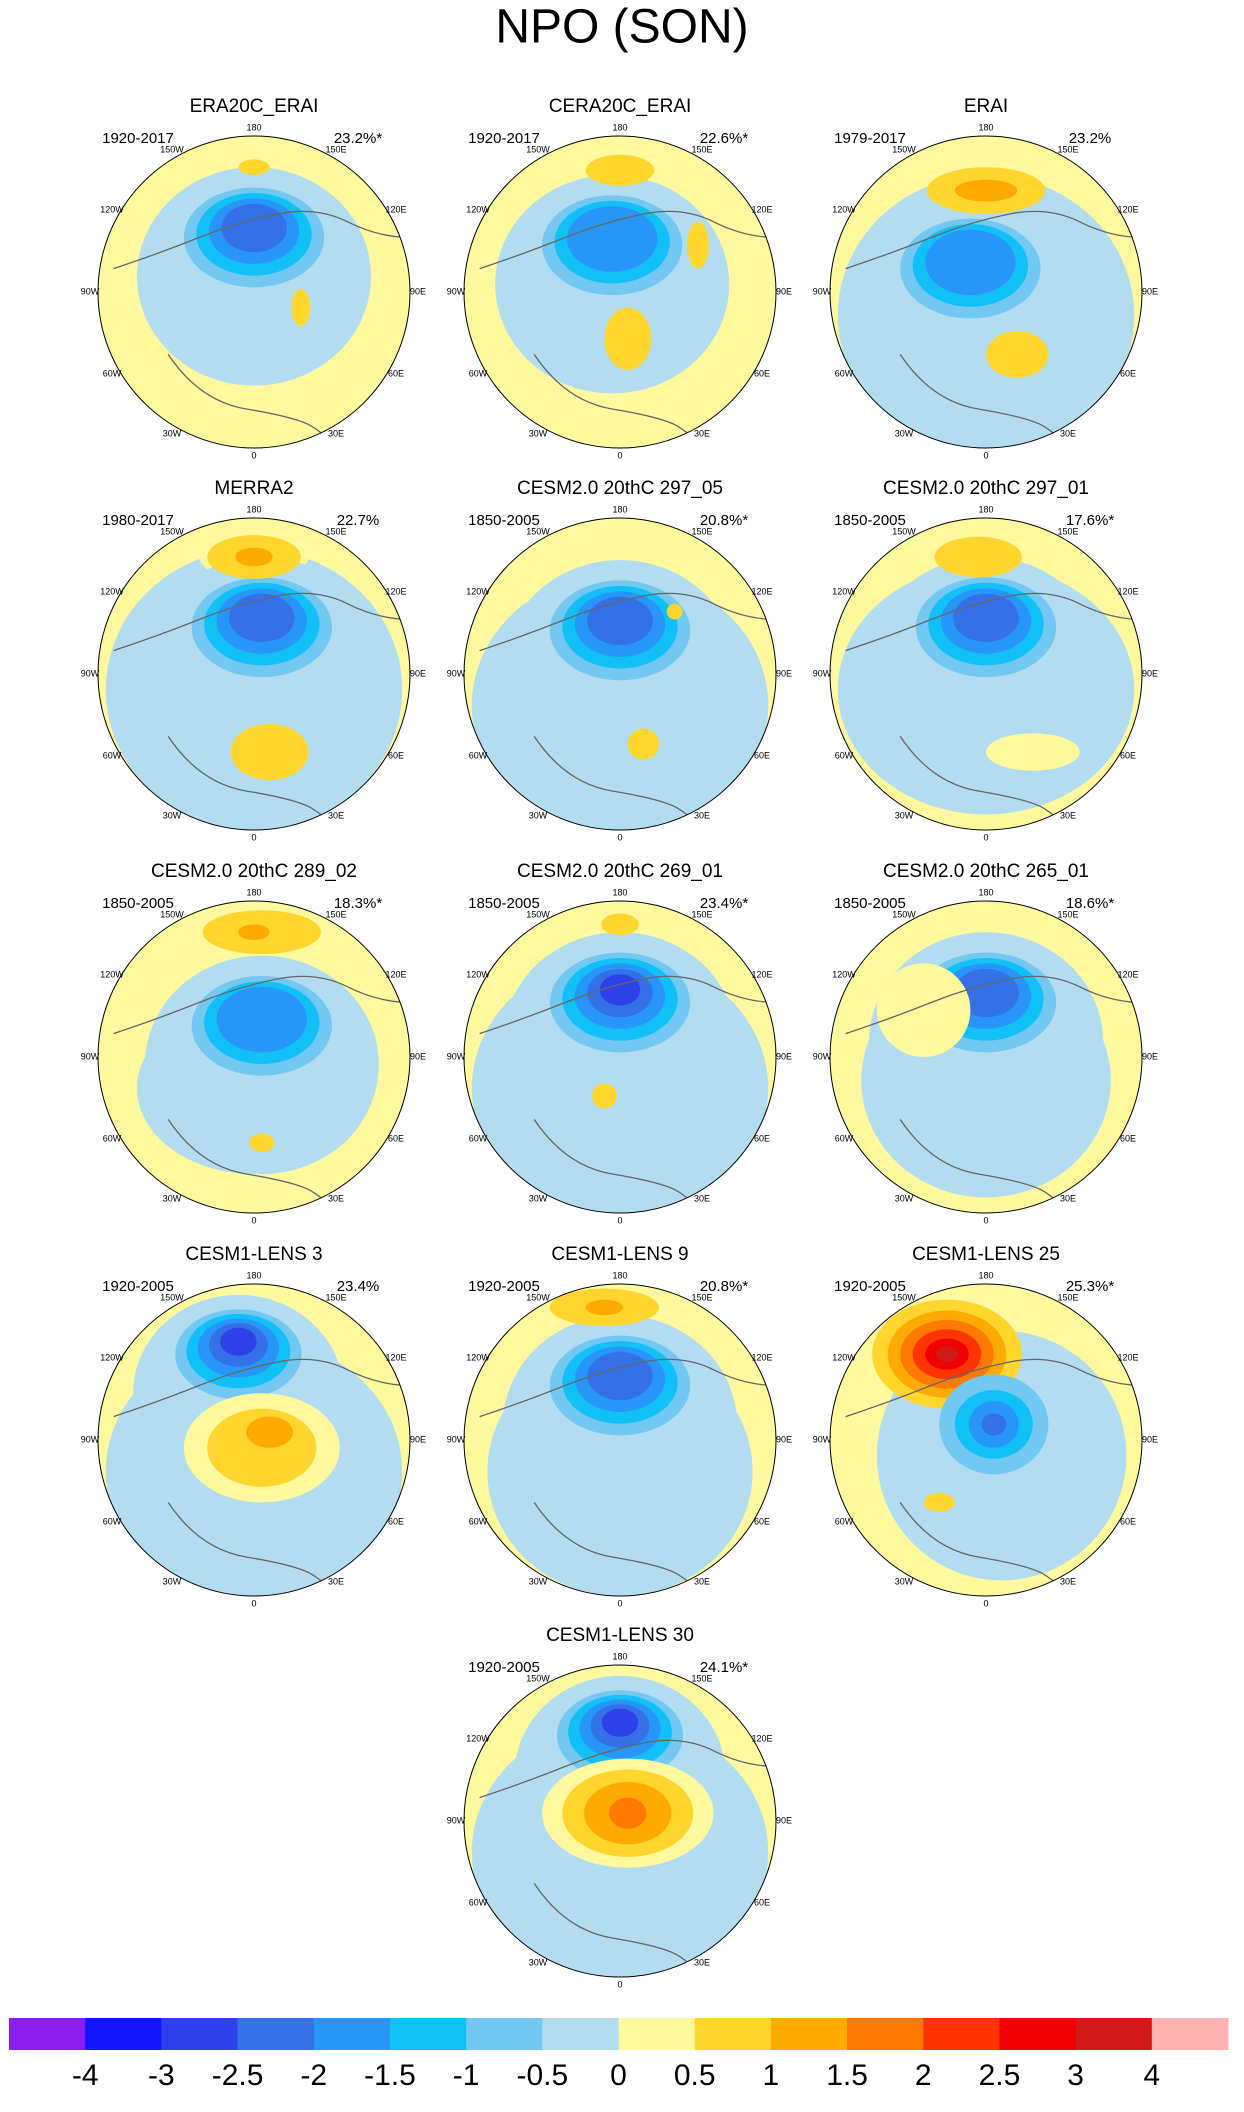  Describe the element at coordinates (986, 106) in the screenshot. I see `panel-title: ERAI` at that location.